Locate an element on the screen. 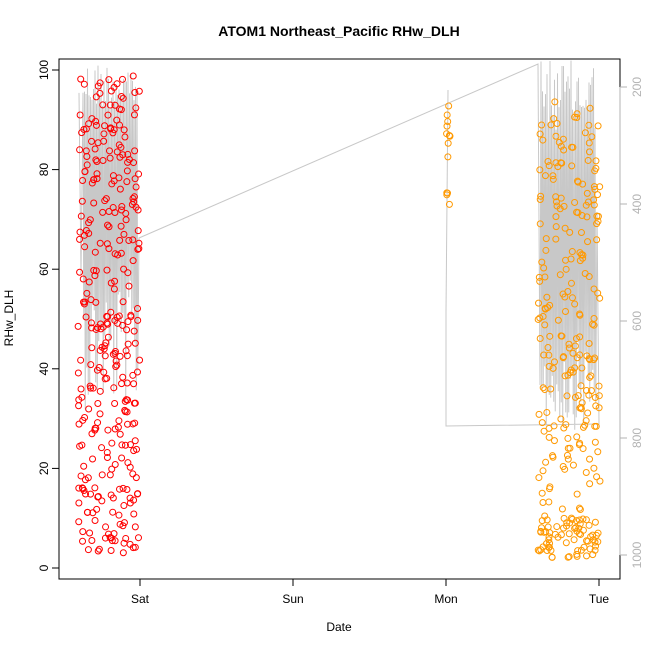 This screenshot has width=650, height=650. chart-title: ATOM1 Northeast_Pacific RHw_DLH is located at coordinates (338, 31).